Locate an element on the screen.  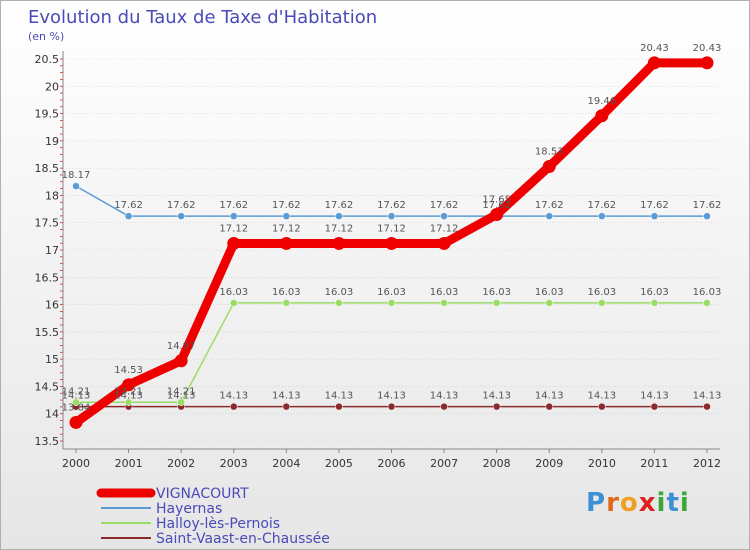
chart-unit-label: (en %) is located at coordinates (46, 36).